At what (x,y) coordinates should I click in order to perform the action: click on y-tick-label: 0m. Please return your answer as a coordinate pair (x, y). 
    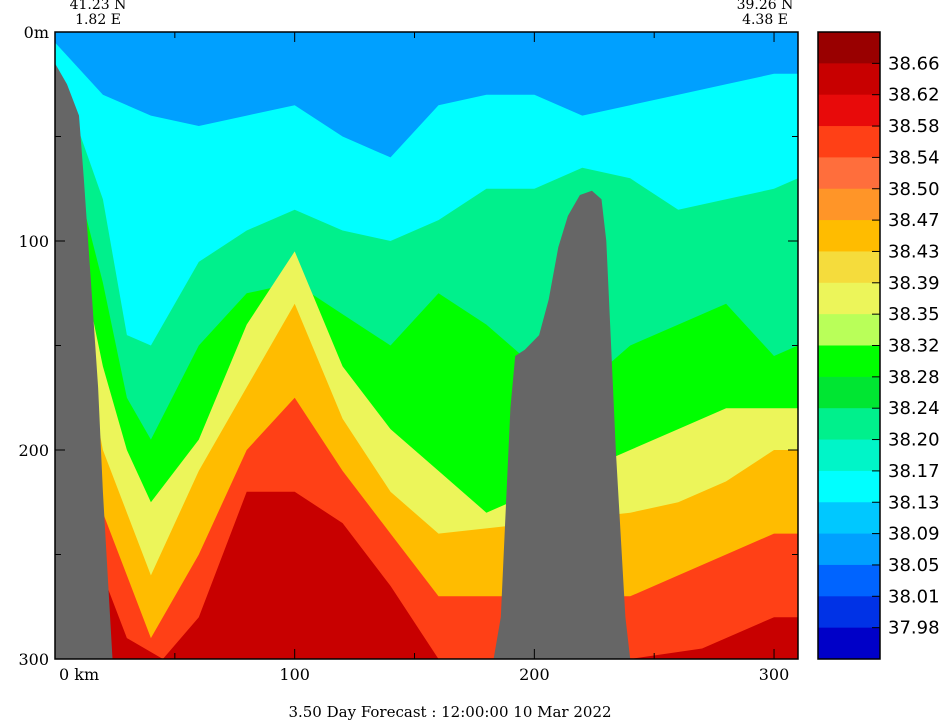
    Looking at the image, I should click on (36, 32).